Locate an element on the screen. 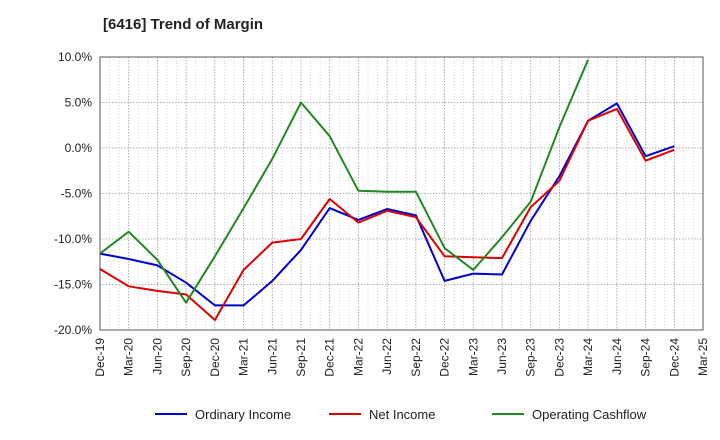 The width and height of the screenshot is (720, 440). x-tick-label: Mar-24 is located at coordinates (588, 357).